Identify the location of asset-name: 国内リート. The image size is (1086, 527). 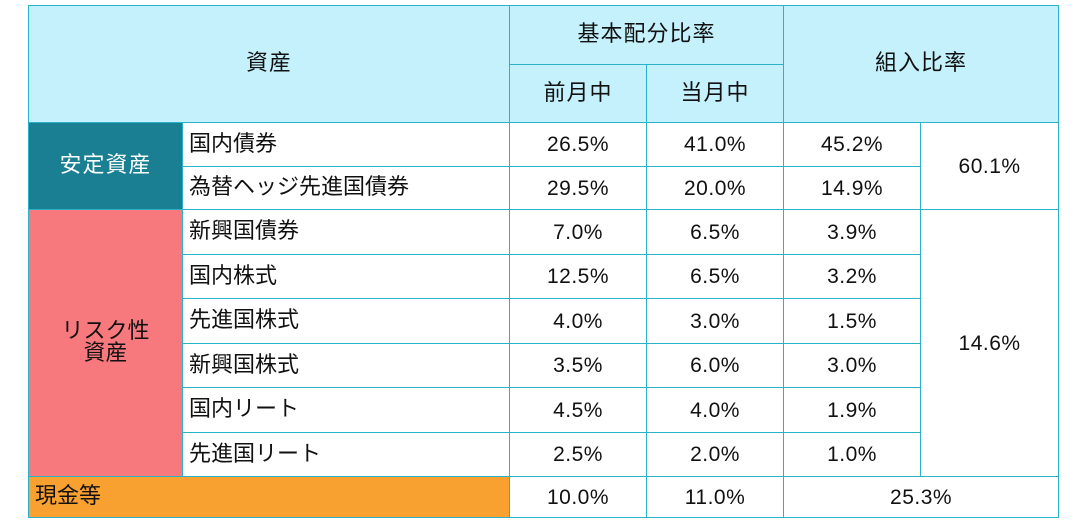
(346, 410).